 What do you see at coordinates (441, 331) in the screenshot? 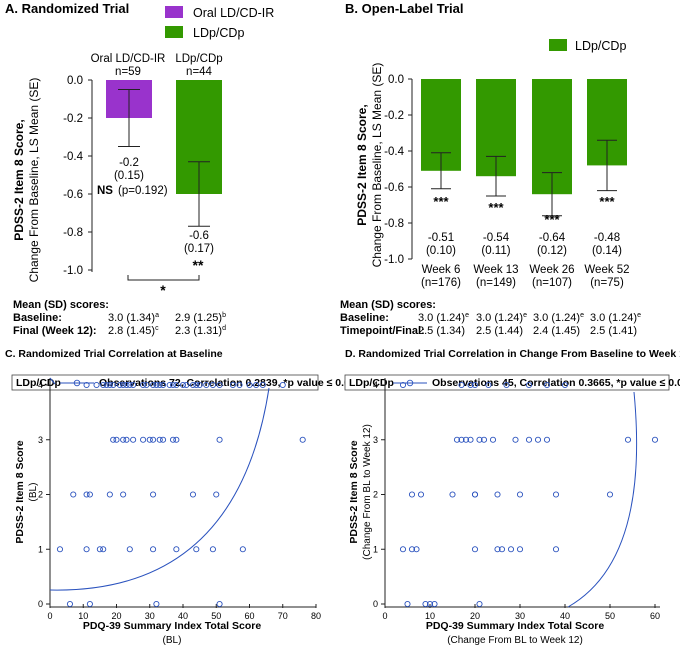
I see `panel-b-row2-v1: 2.5 (1.34)` at bounding box center [441, 331].